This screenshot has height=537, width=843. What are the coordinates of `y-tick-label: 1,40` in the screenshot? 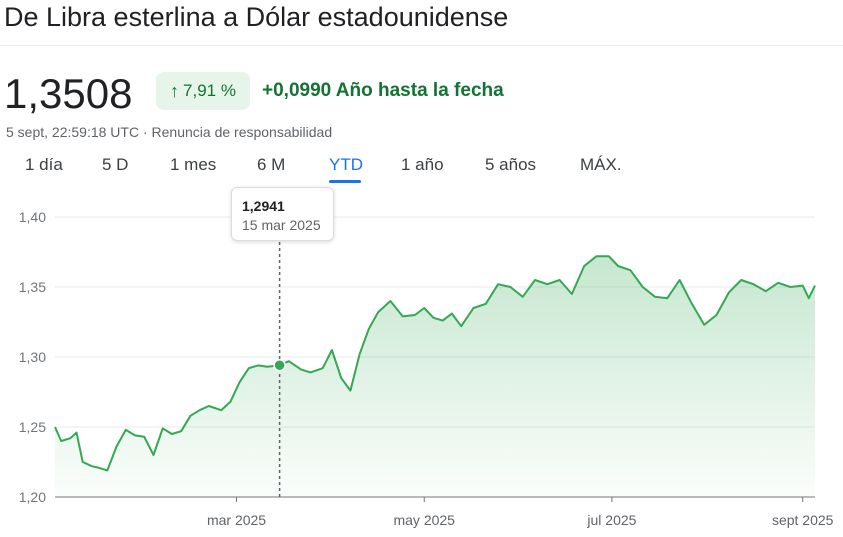 It's located at (32, 217).